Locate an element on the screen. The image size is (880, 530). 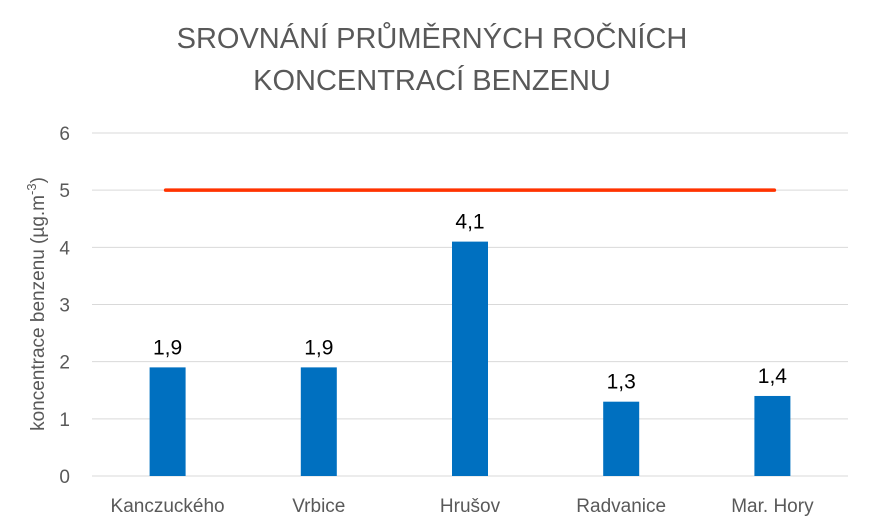
data-label: 1,4 is located at coordinates (773, 376).